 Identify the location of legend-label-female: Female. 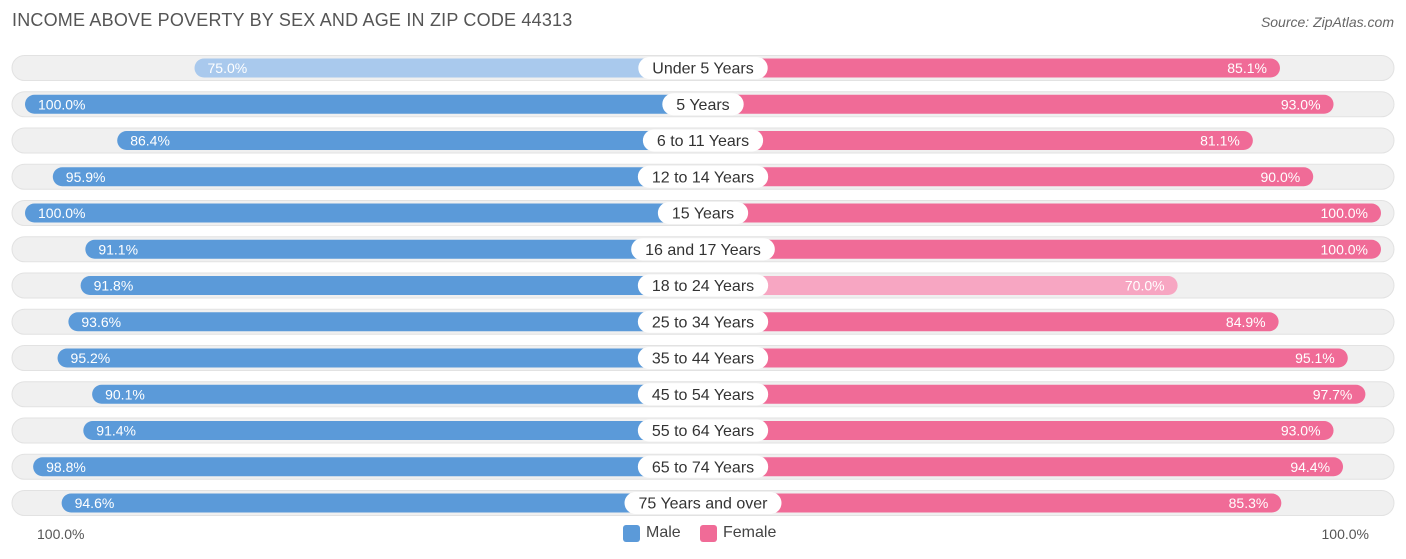
(750, 532).